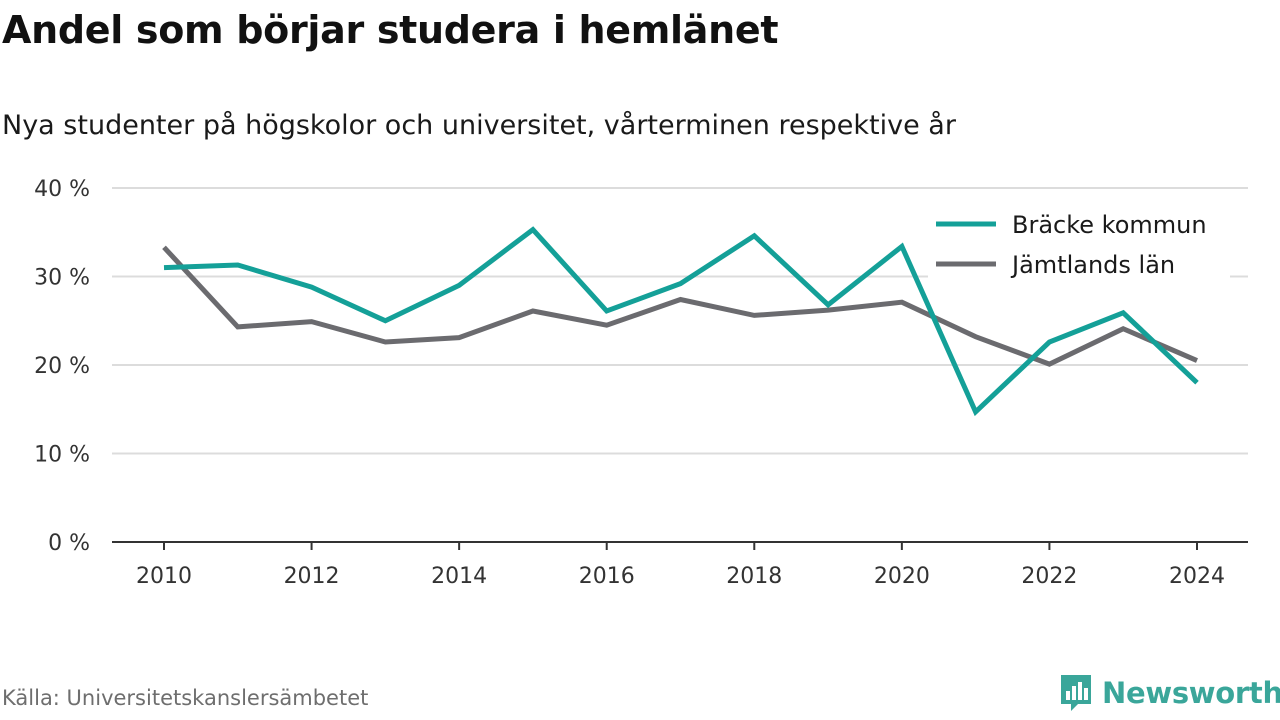 Image resolution: width=1280 pixels, height=720 pixels. What do you see at coordinates (754, 576) in the screenshot?
I see `x-tick-label: 2018` at bounding box center [754, 576].